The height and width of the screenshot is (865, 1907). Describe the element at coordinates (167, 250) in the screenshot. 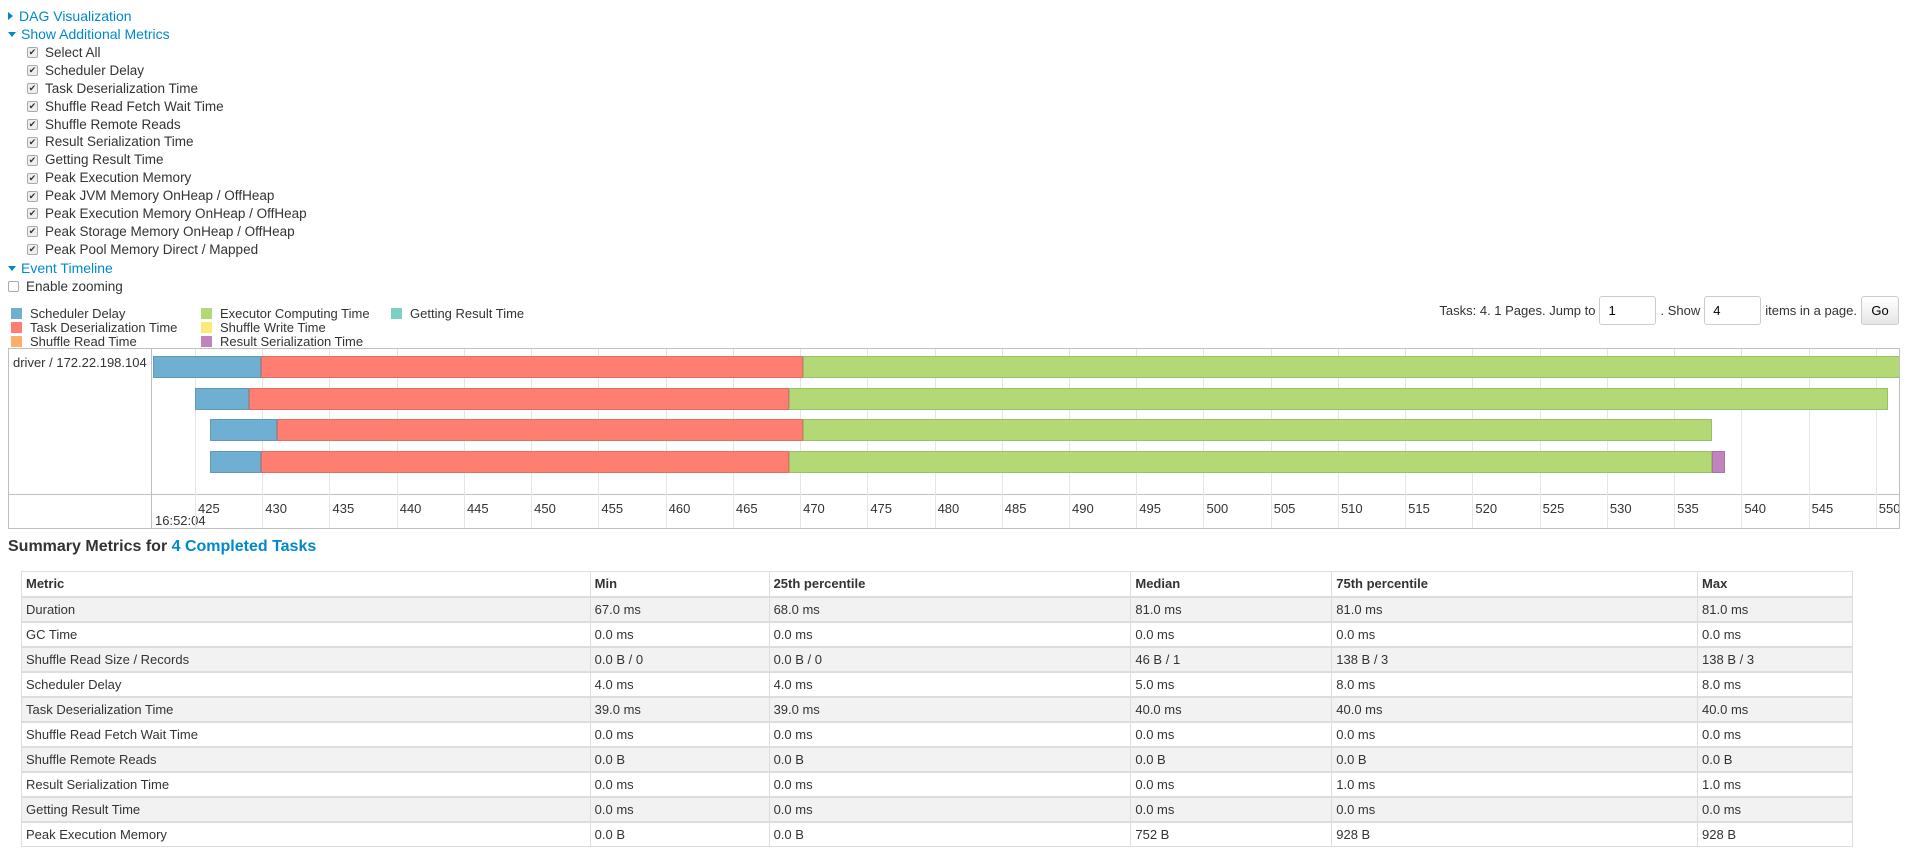

I see `metric-checkbox-row: ✔ Peak Pool Memory Direct / Mapped` at that location.